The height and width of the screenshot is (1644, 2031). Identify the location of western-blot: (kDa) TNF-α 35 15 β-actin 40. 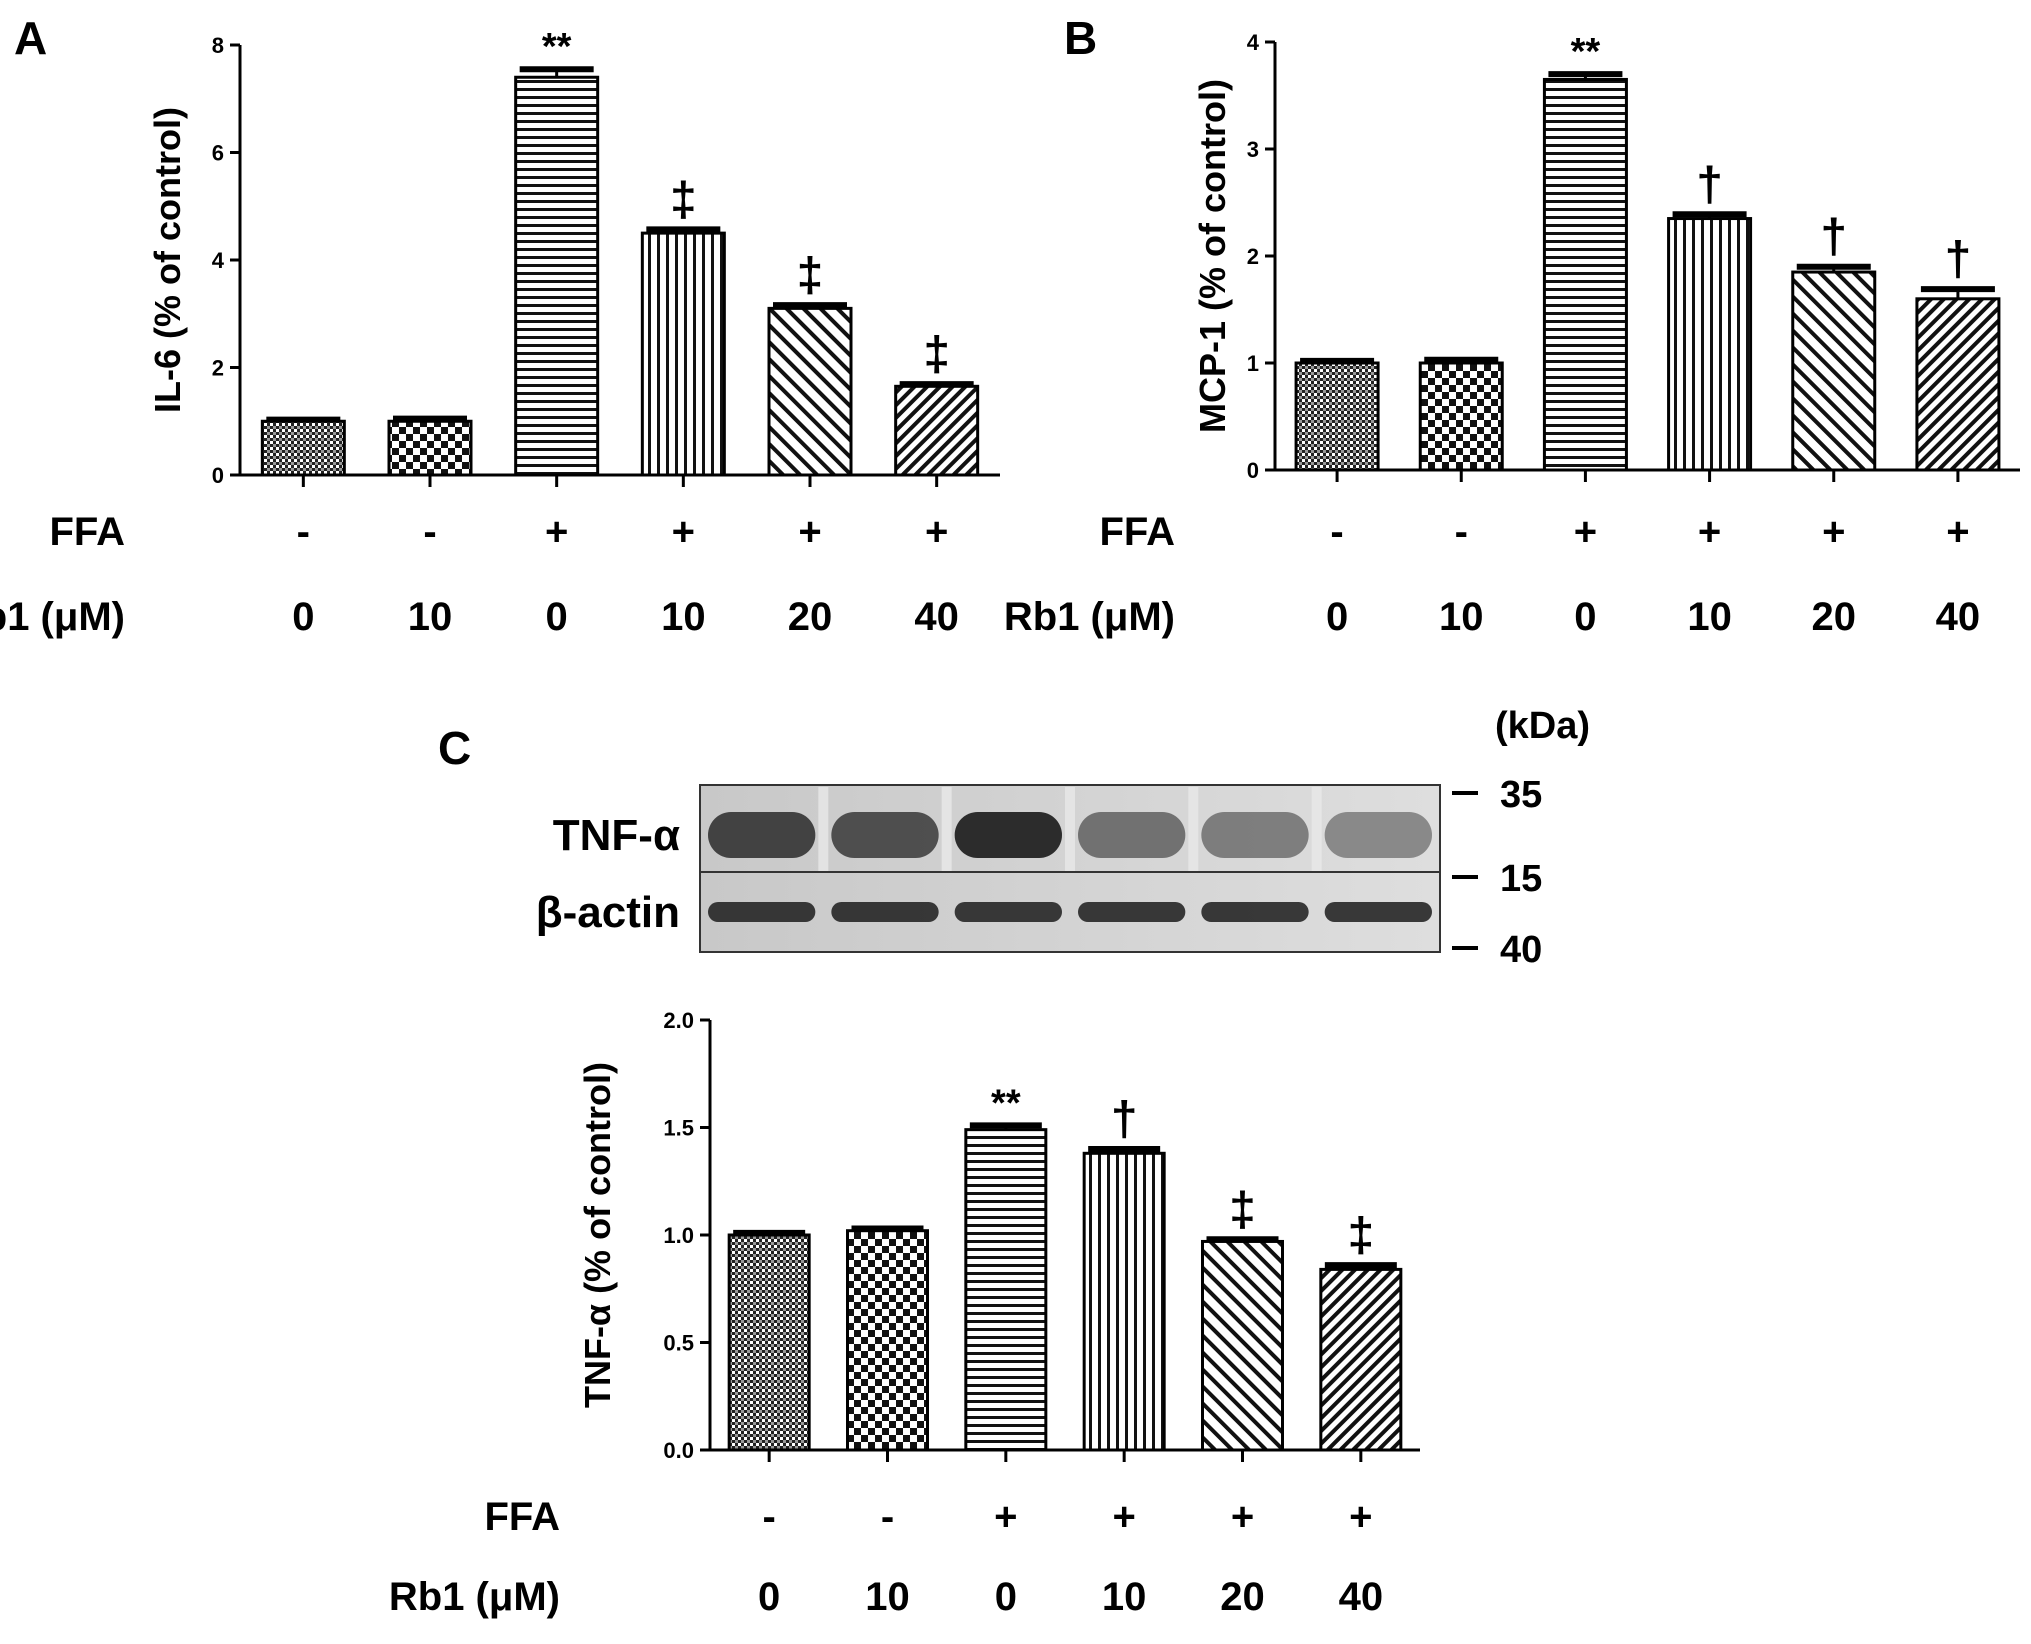
(1063, 838).